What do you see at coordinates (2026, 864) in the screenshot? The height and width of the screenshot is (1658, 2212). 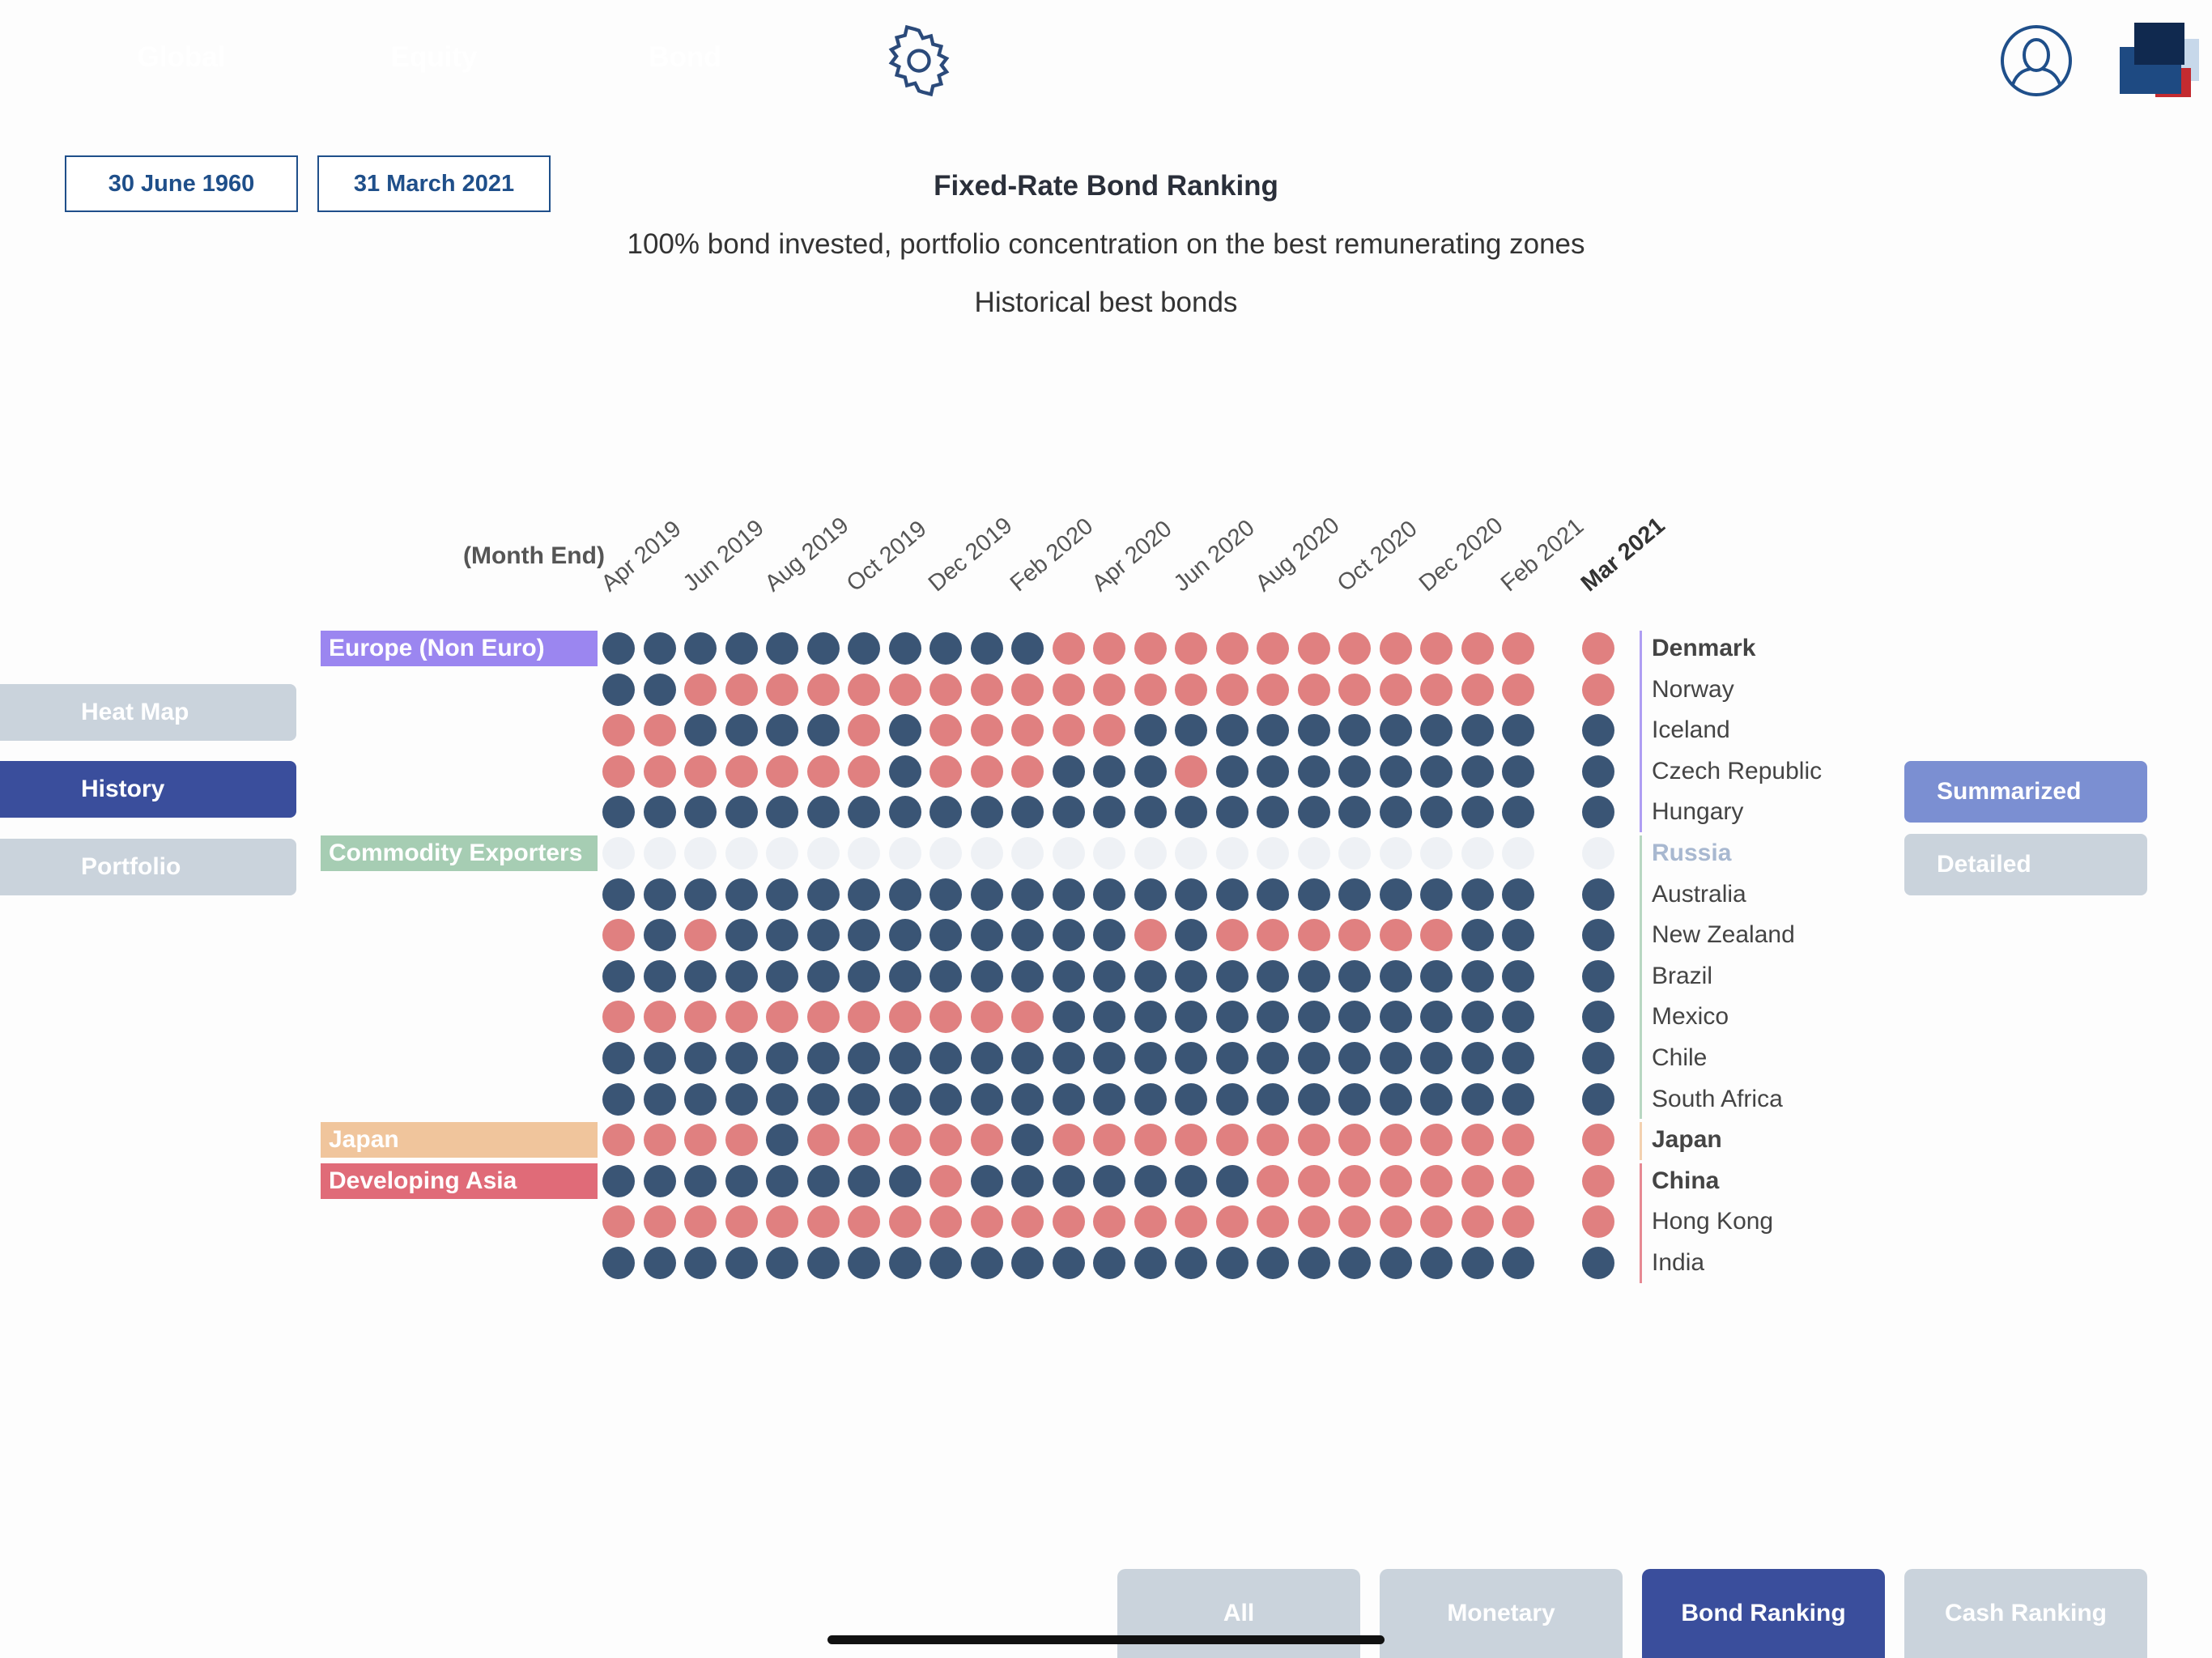 I see `detailed-button: Detailed` at bounding box center [2026, 864].